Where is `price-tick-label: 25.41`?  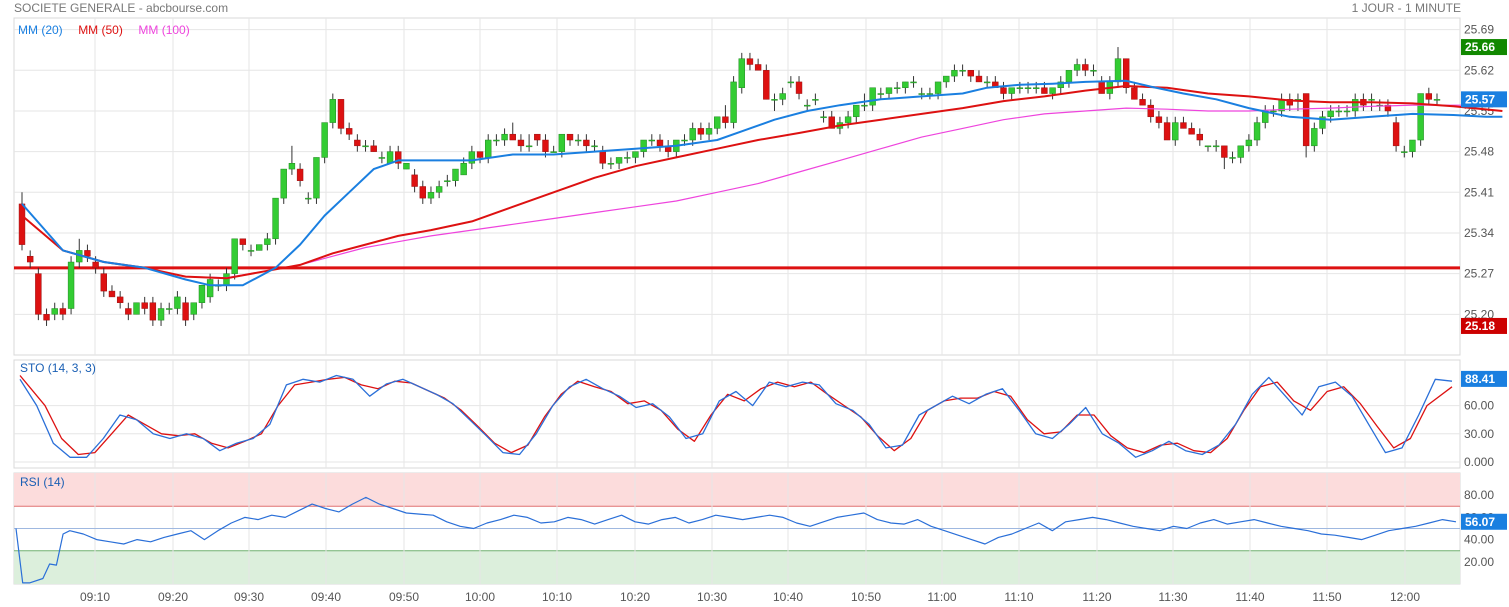 price-tick-label: 25.41 is located at coordinates (1479, 192).